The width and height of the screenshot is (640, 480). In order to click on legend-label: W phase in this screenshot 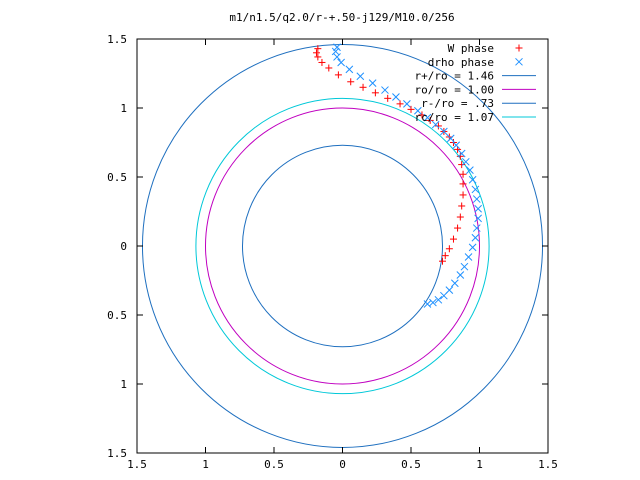, I will do `click(471, 48)`.